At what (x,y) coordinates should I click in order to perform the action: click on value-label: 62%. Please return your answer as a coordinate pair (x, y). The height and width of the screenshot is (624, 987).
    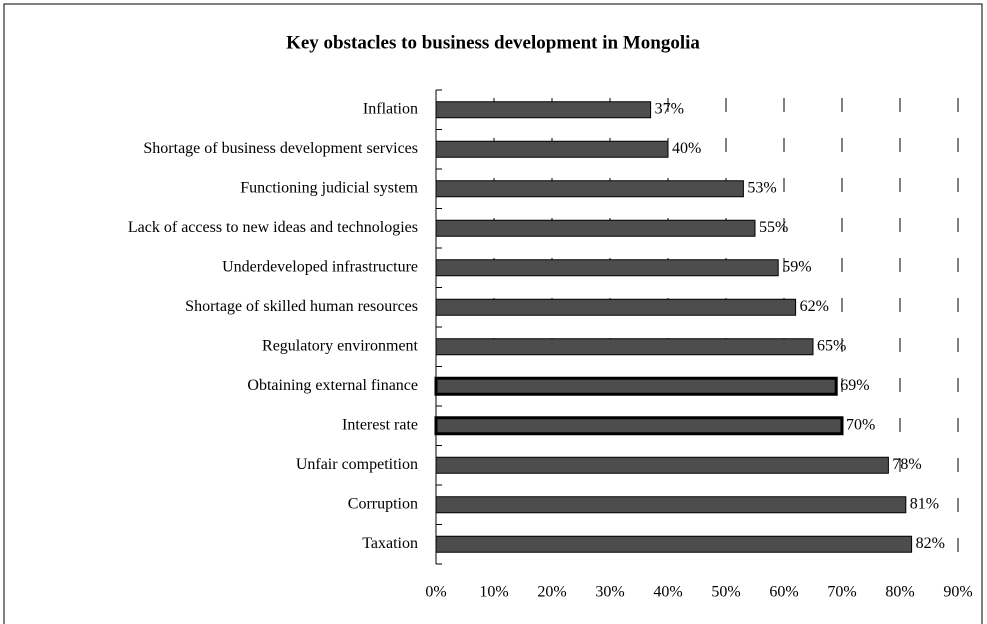
    Looking at the image, I should click on (814, 306).